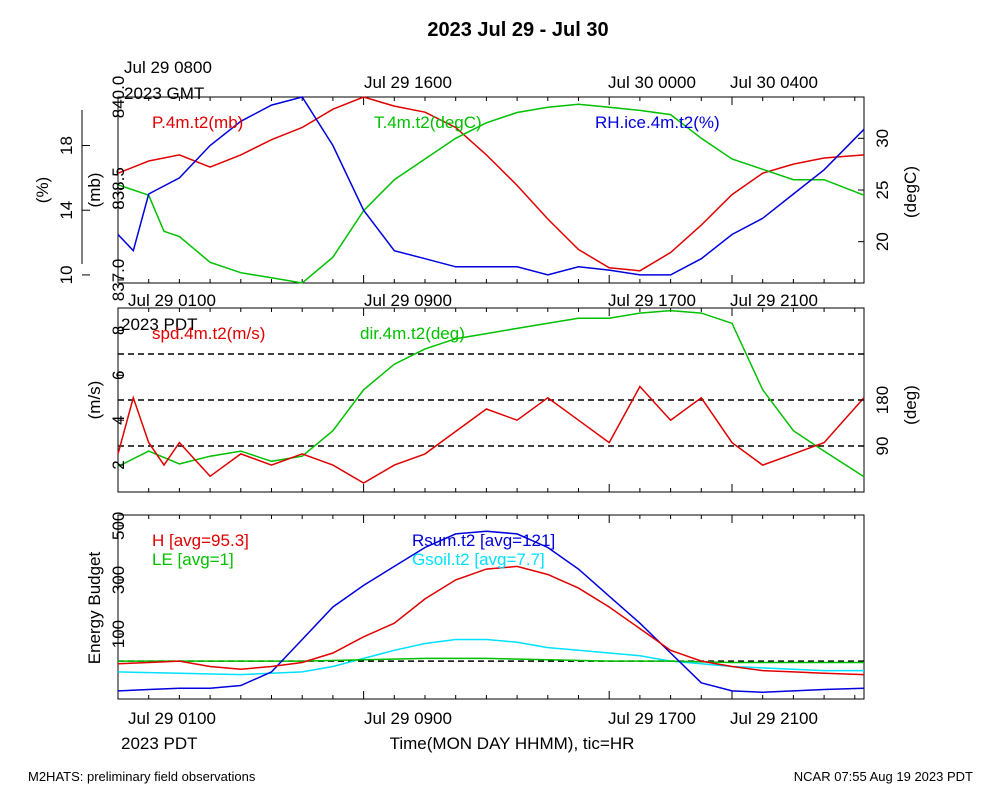 This screenshot has height=800, width=1000. What do you see at coordinates (118, 419) in the screenshot?
I see `mps-tick-label: 4` at bounding box center [118, 419].